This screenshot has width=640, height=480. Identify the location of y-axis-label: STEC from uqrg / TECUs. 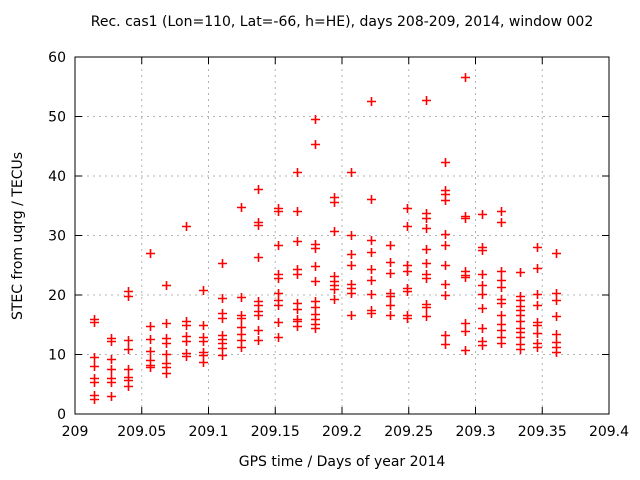
(18, 236).